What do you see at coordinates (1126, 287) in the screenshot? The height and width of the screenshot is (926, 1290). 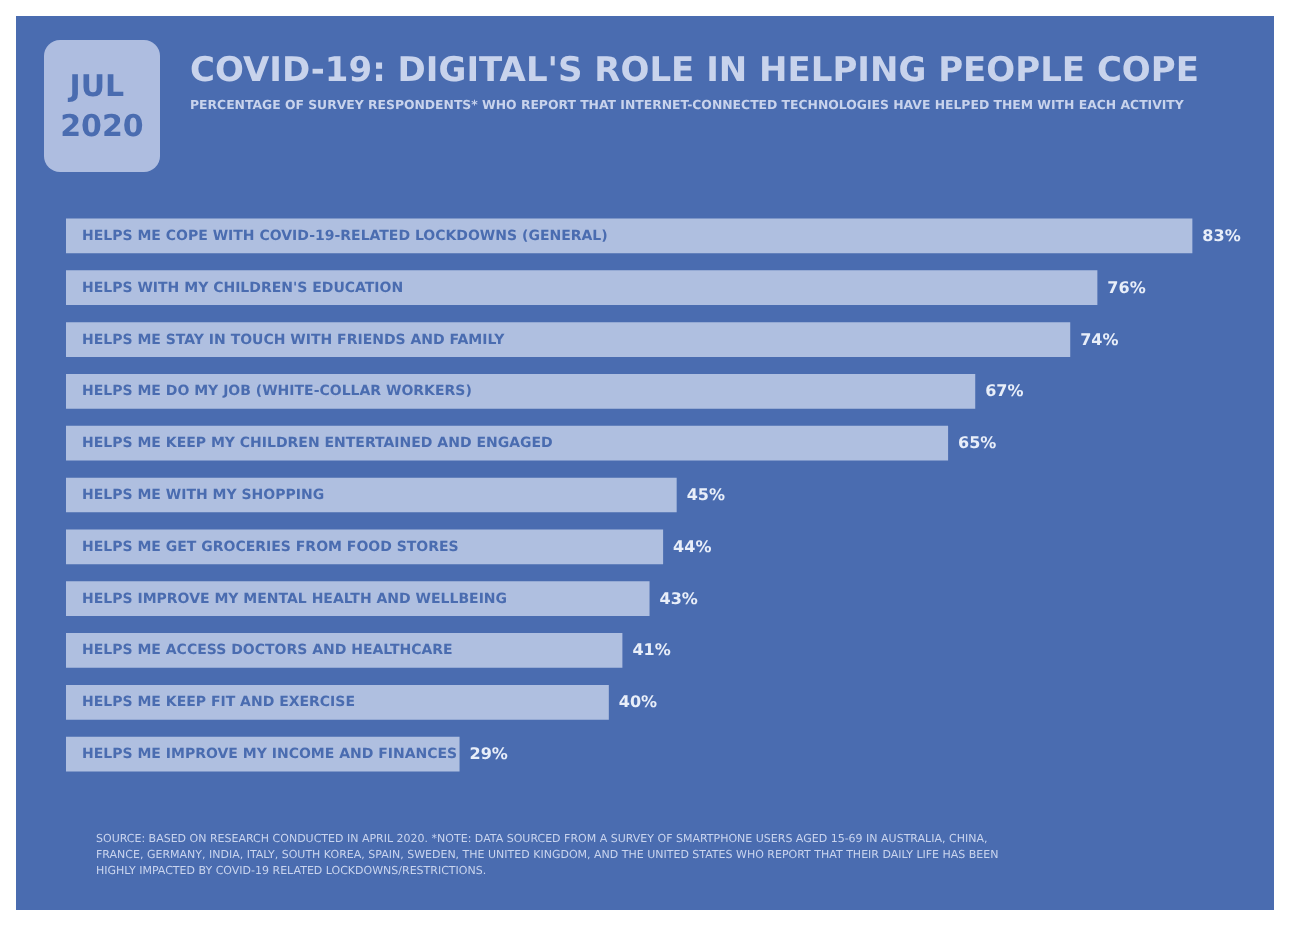 I see `data-label: 76%` at bounding box center [1126, 287].